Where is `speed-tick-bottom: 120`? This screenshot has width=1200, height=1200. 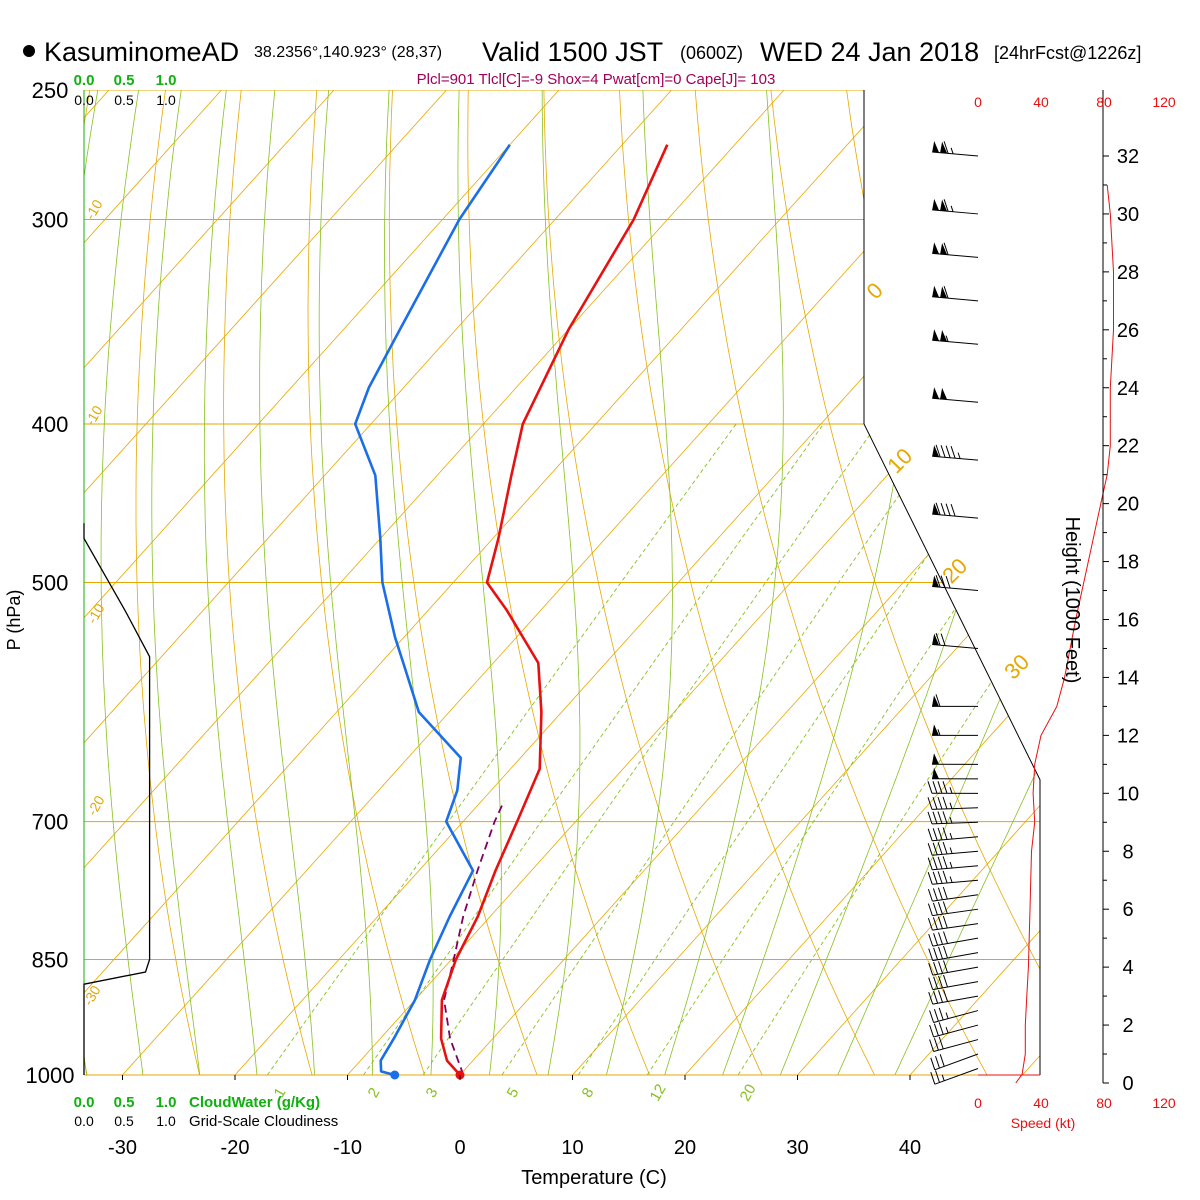
speed-tick-bottom: 120 is located at coordinates (1164, 1103).